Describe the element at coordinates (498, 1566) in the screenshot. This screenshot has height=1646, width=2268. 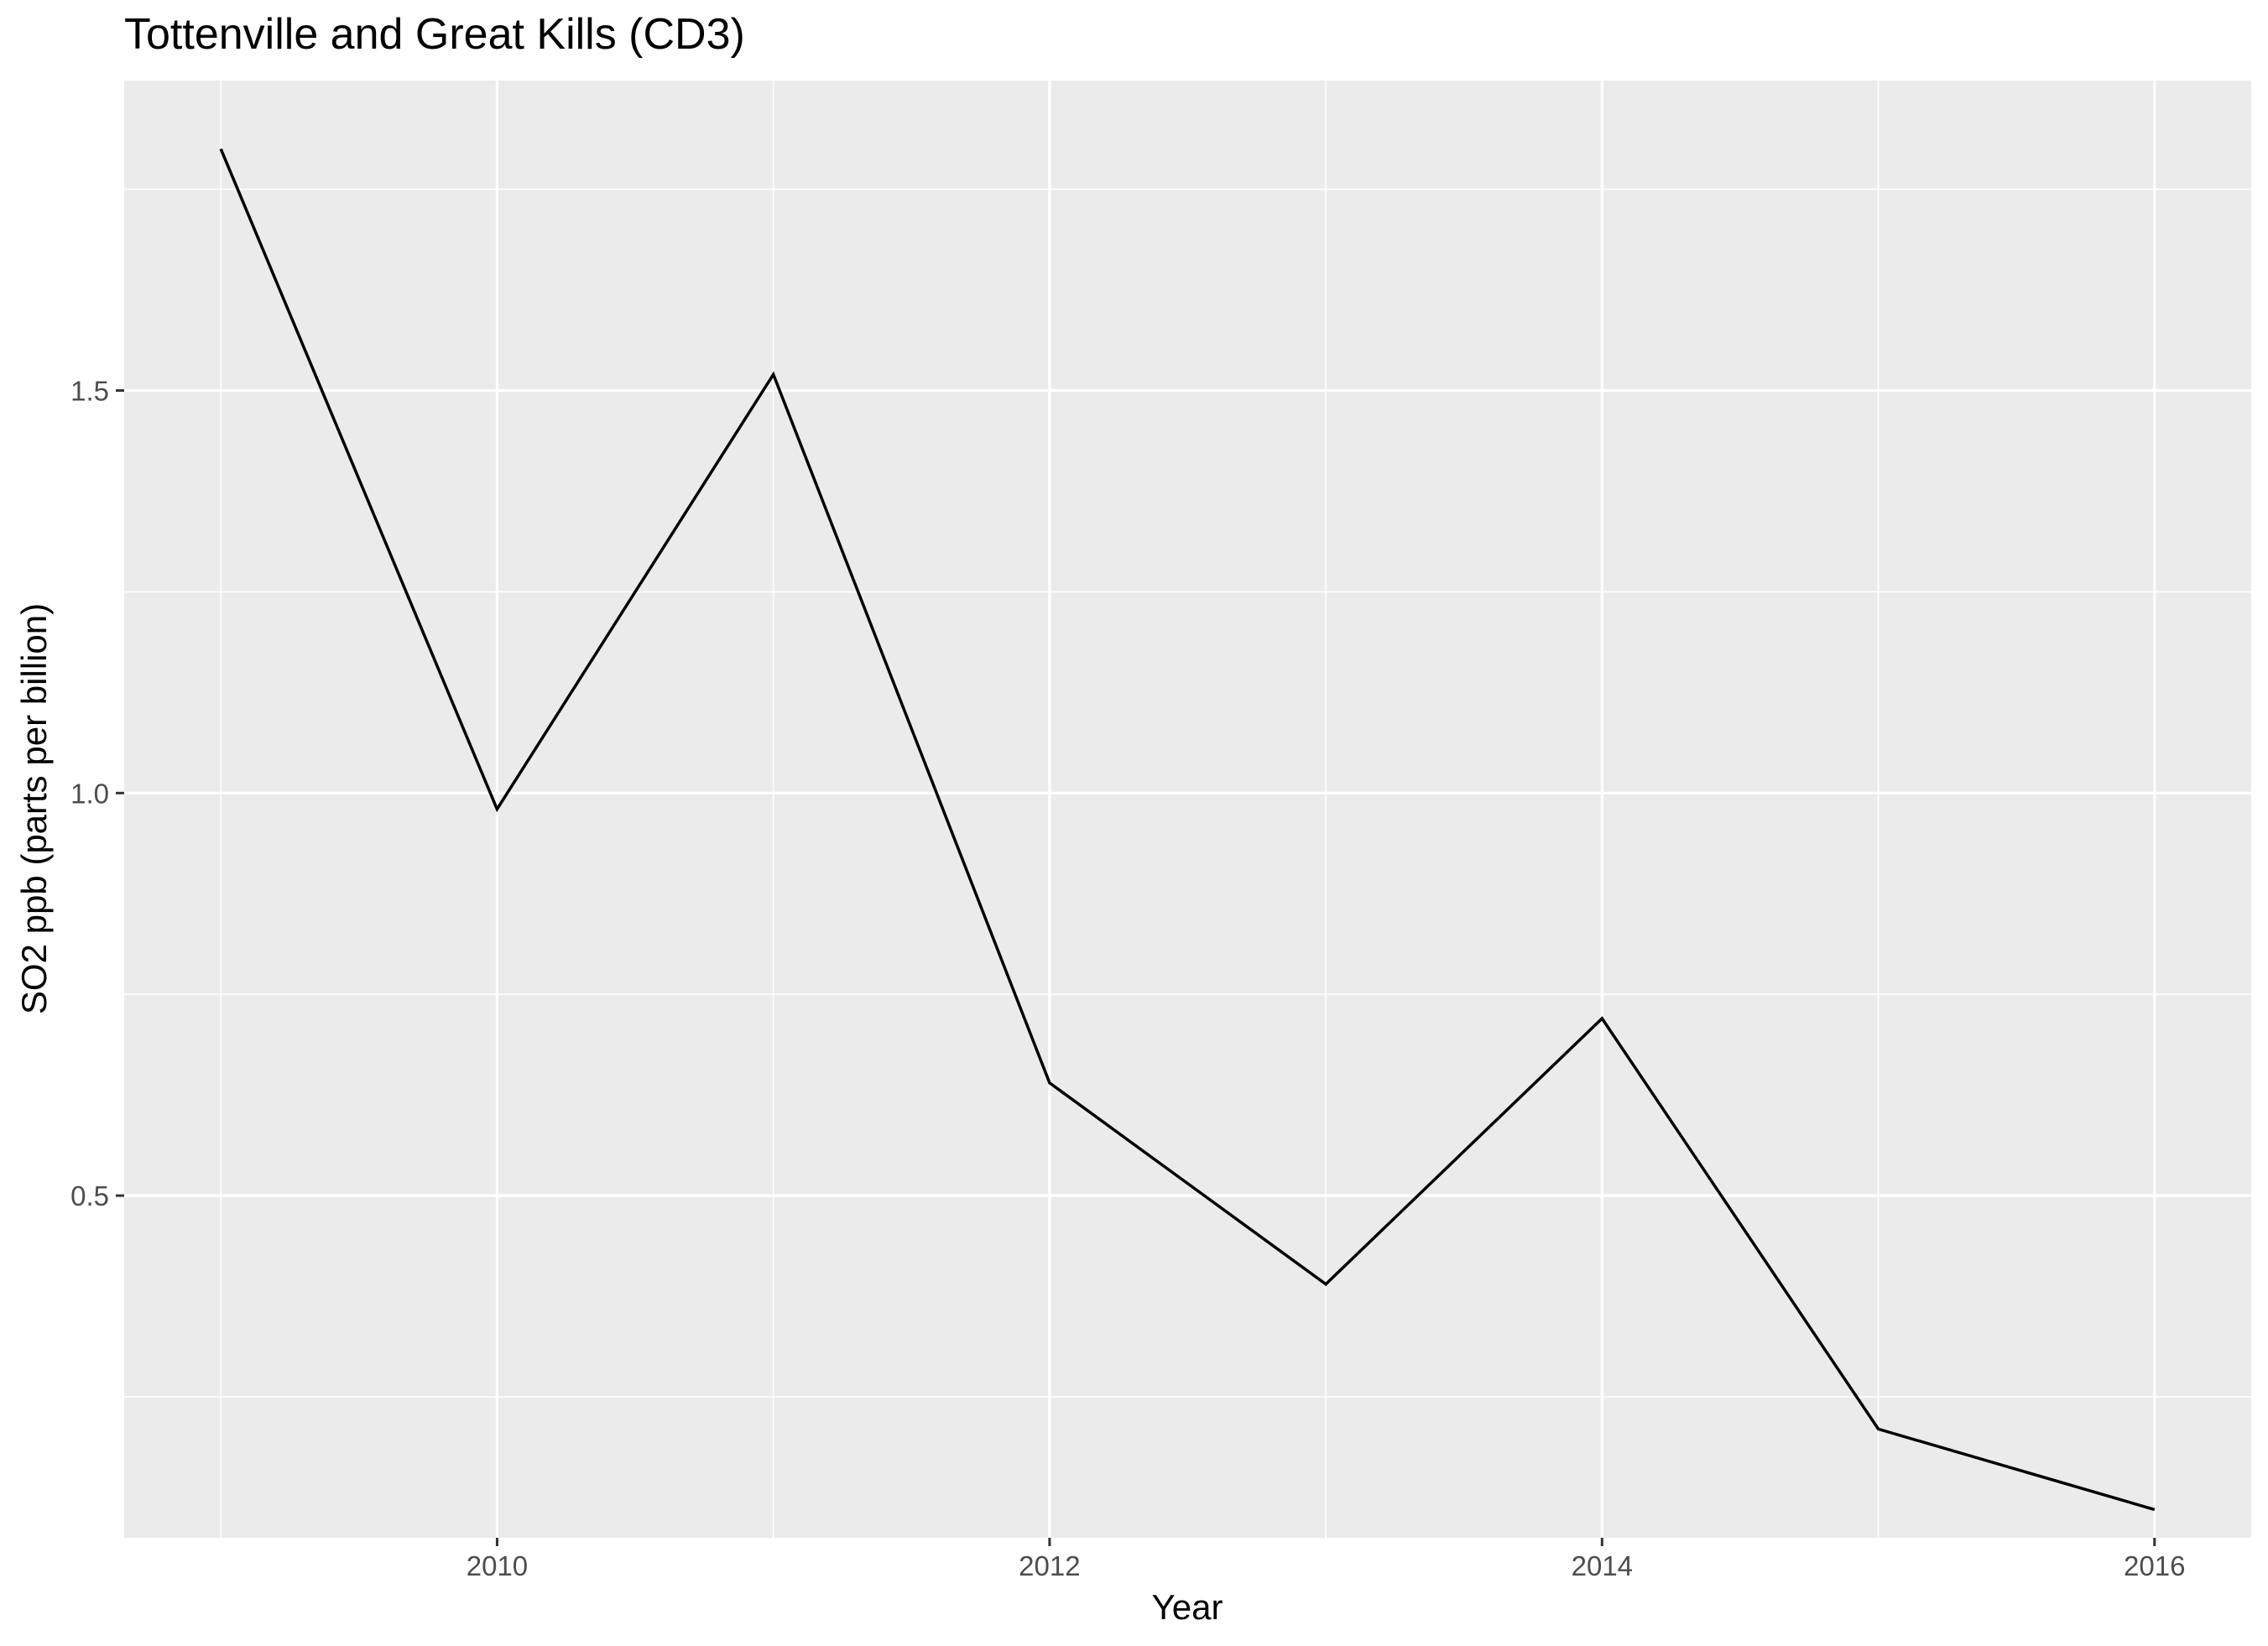
I see `x-tick-label: 2010` at that location.